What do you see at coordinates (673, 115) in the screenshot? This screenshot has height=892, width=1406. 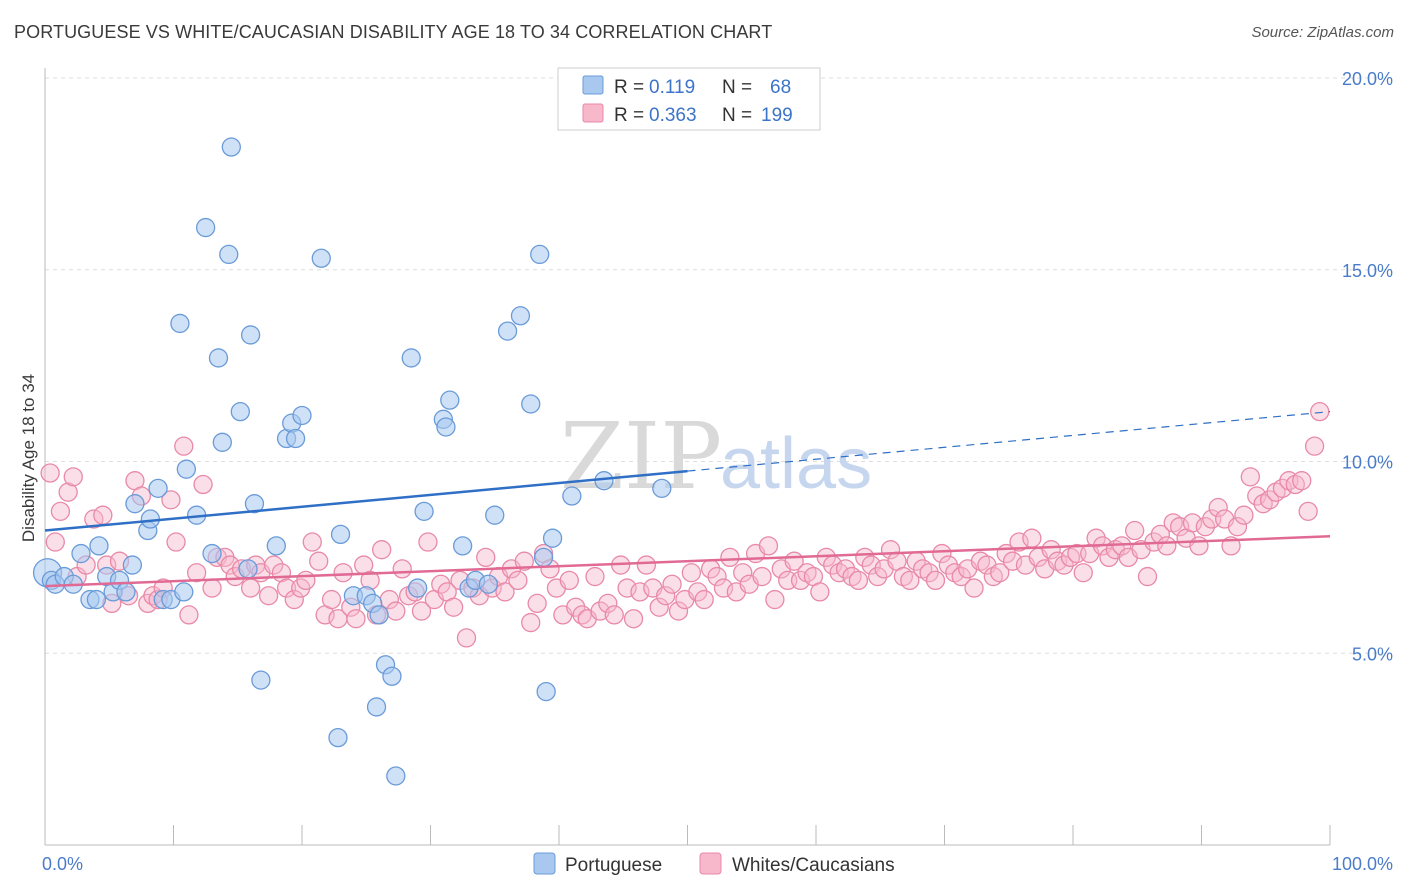 I see `legend-r-value-whites: 0.363` at bounding box center [673, 115].